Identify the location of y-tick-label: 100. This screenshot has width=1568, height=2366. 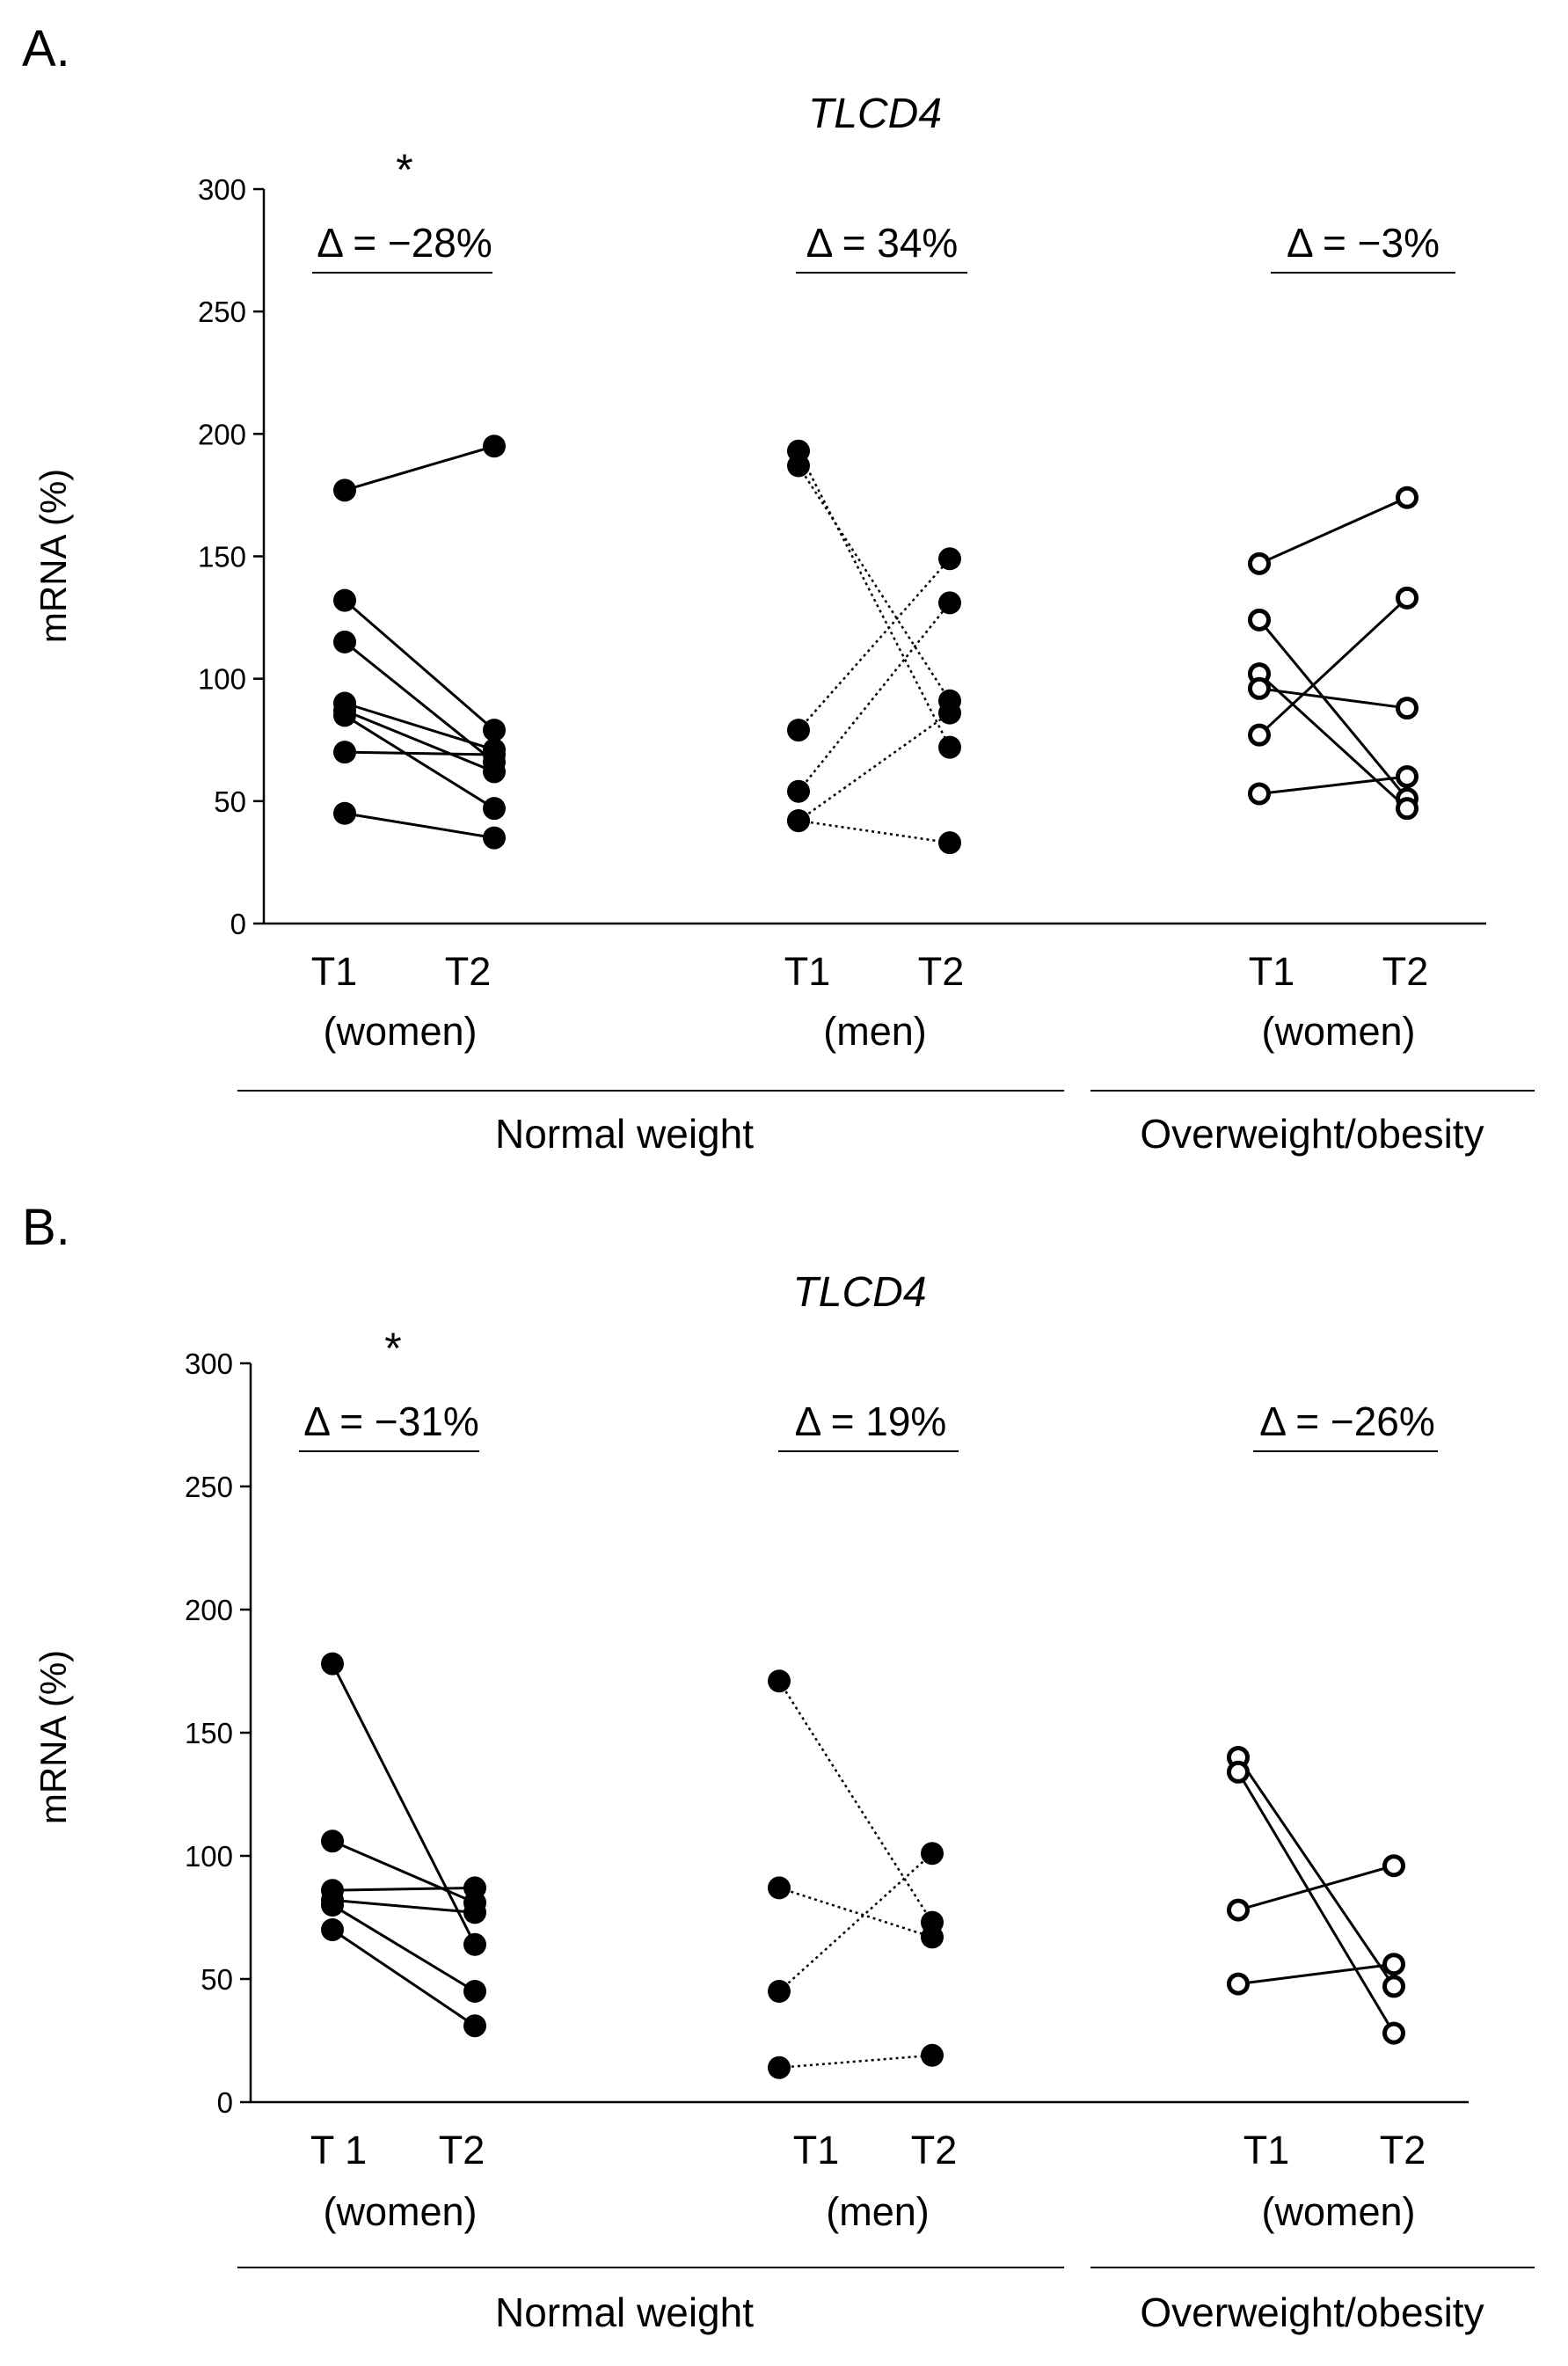
(222, 679).